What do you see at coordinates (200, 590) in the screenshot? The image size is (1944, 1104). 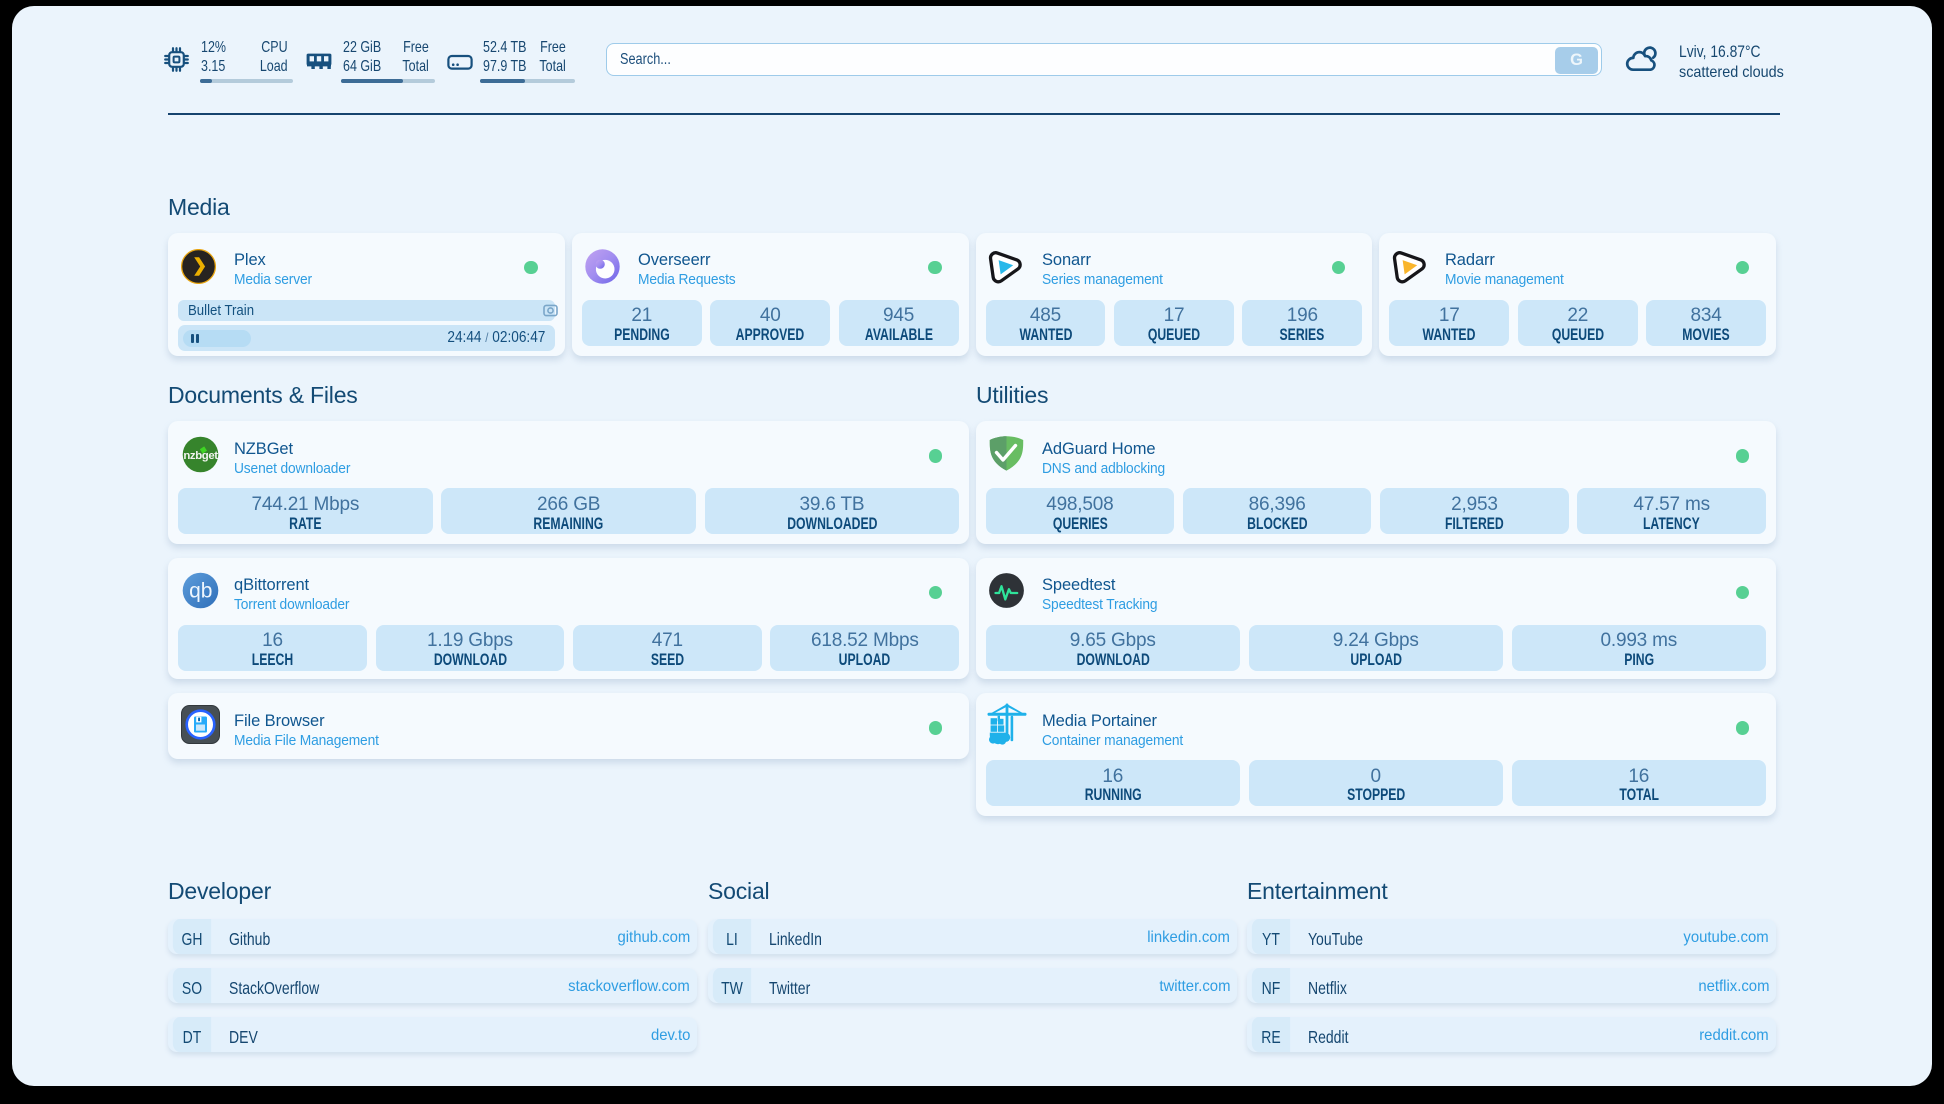 I see `svg-text: qb` at bounding box center [200, 590].